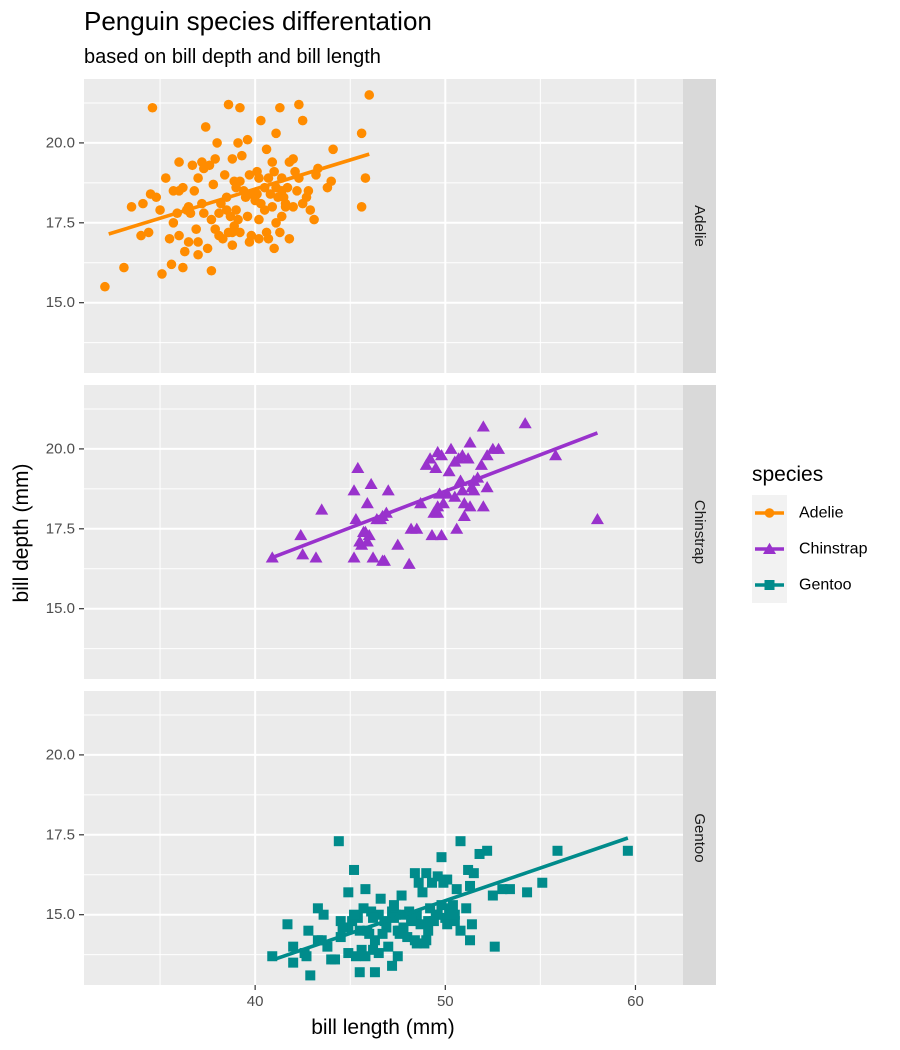 This screenshot has height=1050, width=900. I want to click on x-axis-title: bill length (mm), so click(383, 1027).